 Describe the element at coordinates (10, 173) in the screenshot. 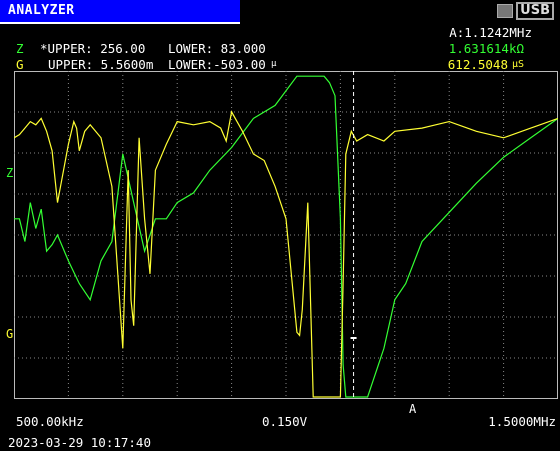

I see `z-axis-marker: Z` at that location.